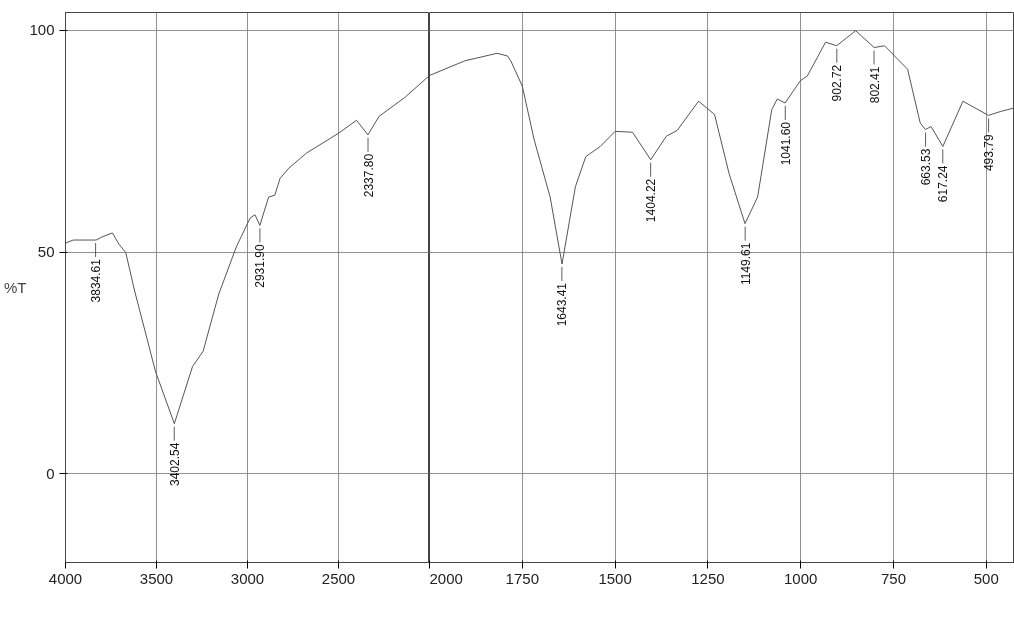  What do you see at coordinates (260, 266) in the screenshot?
I see `annotation: 2931.90` at bounding box center [260, 266].